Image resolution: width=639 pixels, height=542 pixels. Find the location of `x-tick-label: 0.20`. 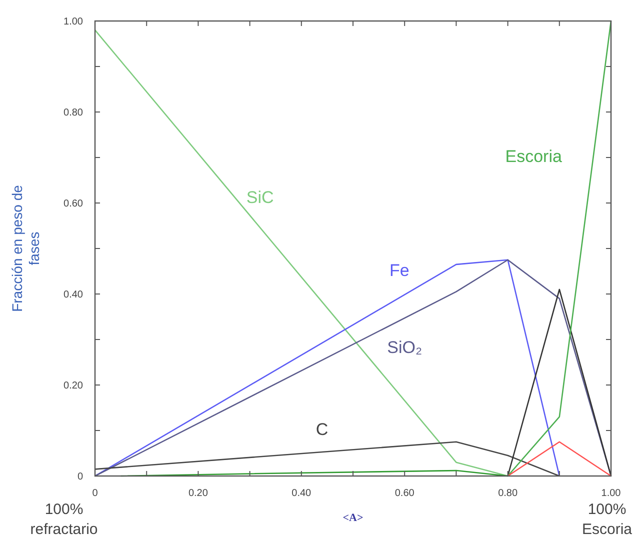

x-tick-label: 0.20 is located at coordinates (198, 493).